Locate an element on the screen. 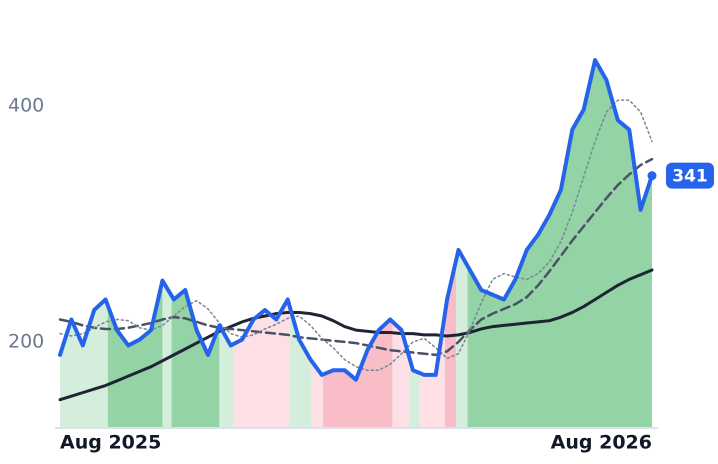  x-tick-label: Aug 2026 is located at coordinates (601, 443).